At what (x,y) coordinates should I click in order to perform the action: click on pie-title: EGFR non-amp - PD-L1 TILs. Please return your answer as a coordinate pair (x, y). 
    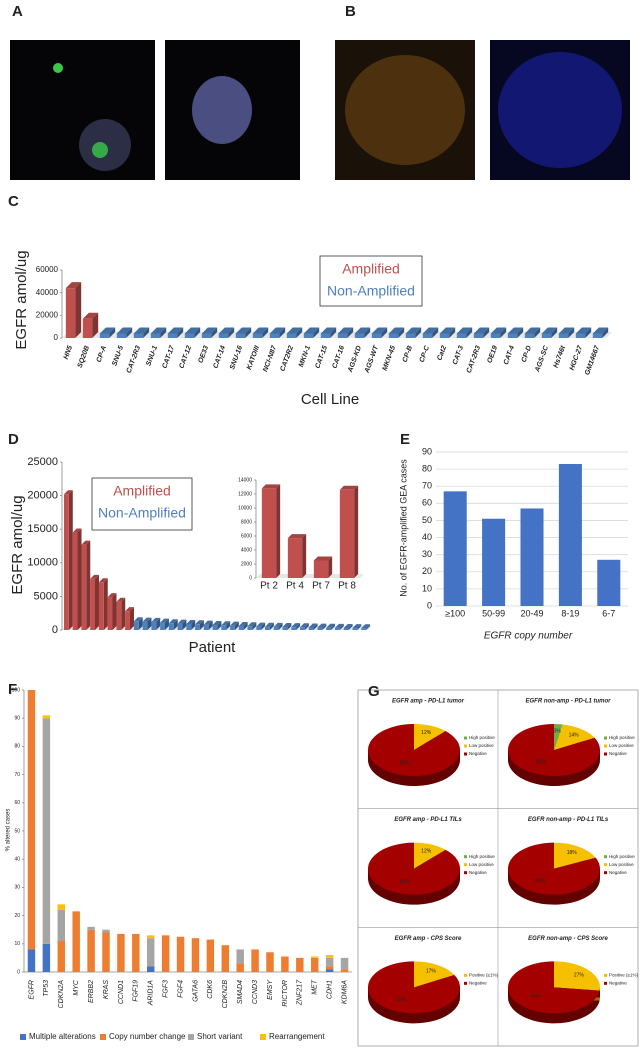
    Looking at the image, I should click on (568, 820).